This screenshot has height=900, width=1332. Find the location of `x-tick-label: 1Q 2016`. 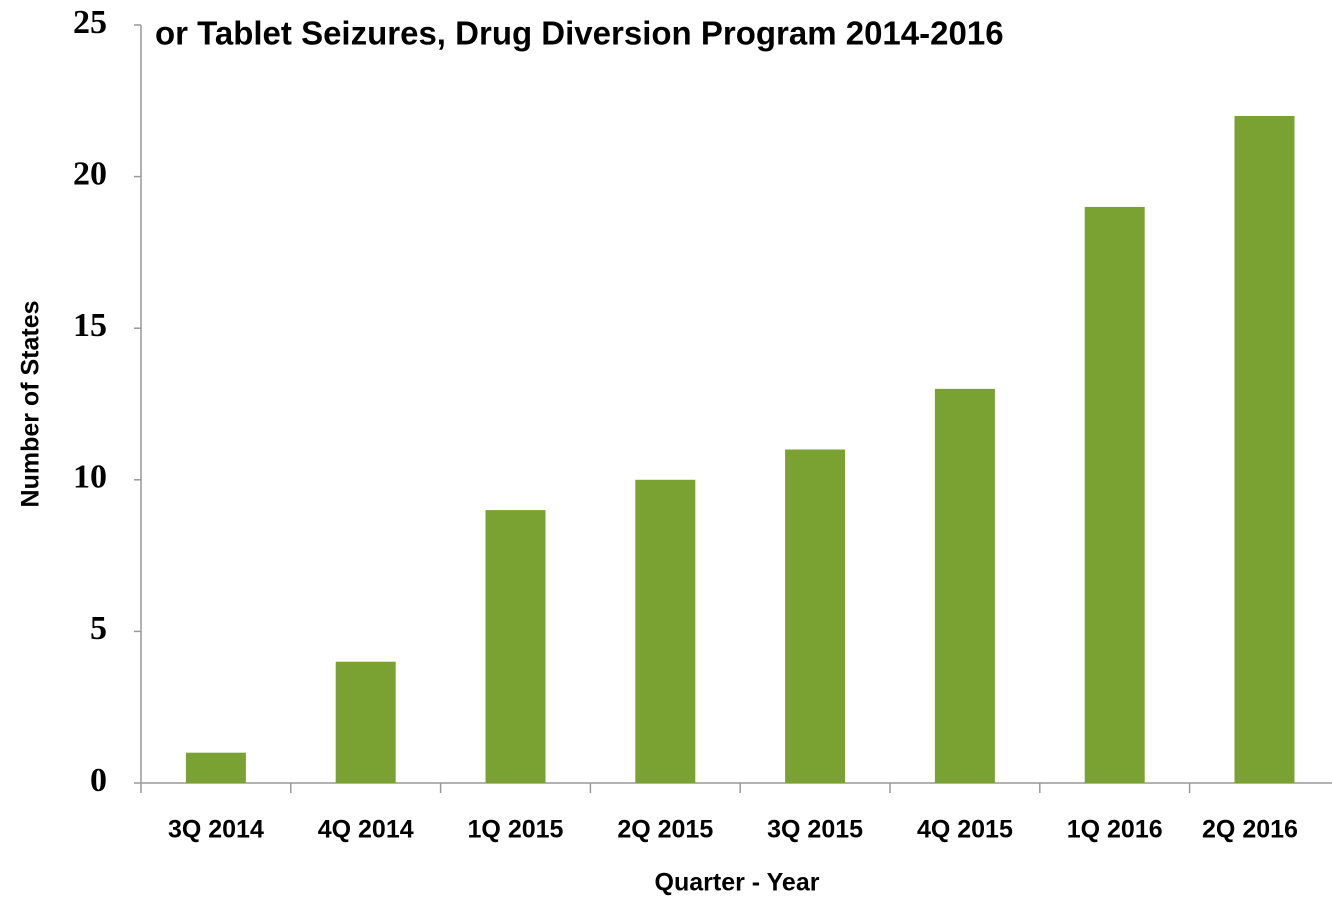

x-tick-label: 1Q 2016 is located at coordinates (1115, 830).